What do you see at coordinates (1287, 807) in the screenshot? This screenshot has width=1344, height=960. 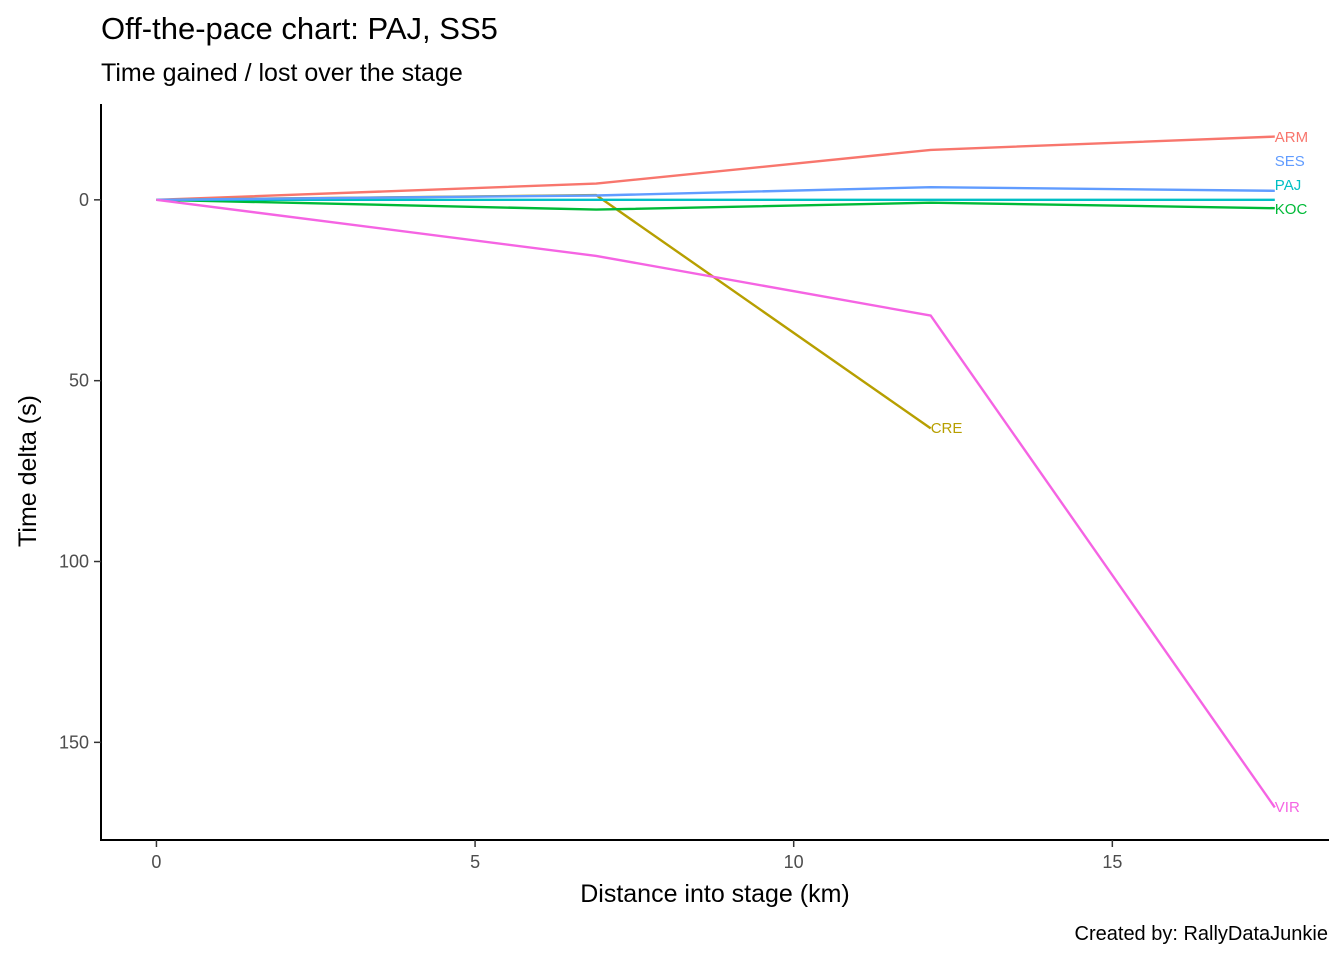 I see `end-label-vir: VIR` at bounding box center [1287, 807].